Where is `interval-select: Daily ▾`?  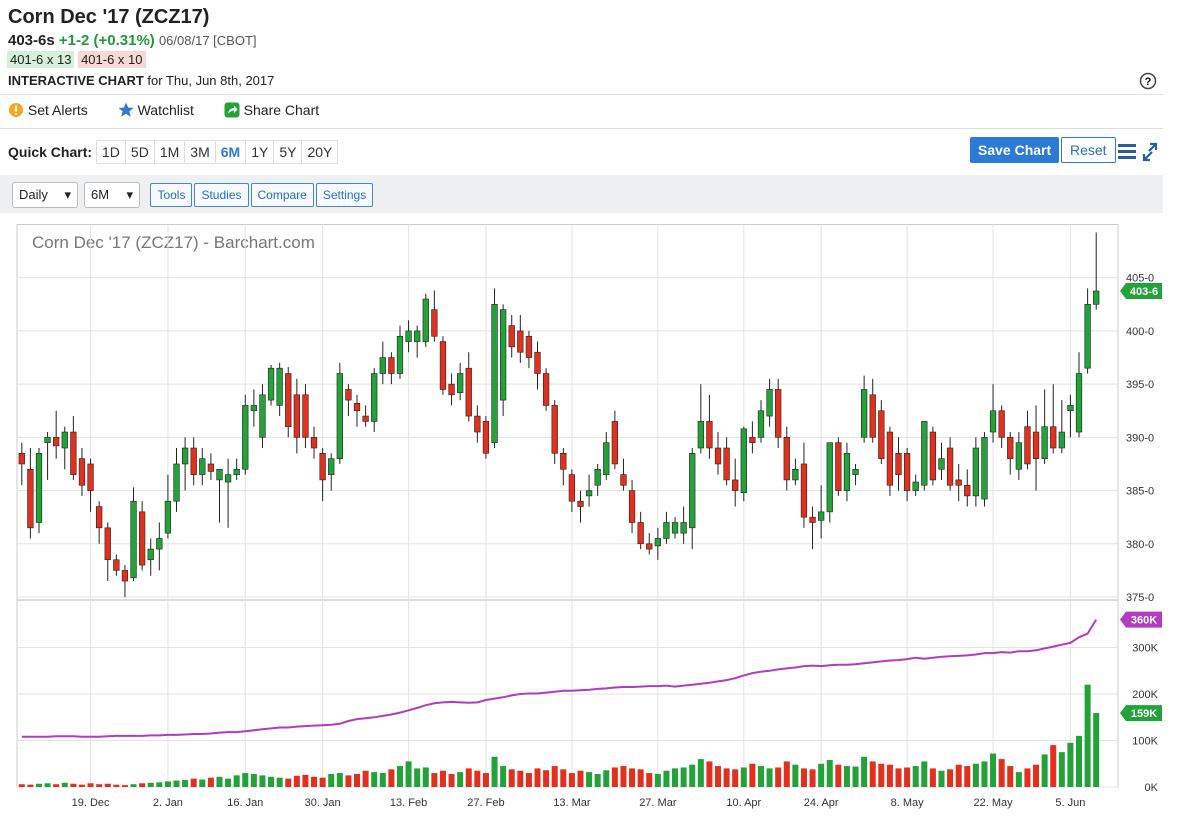 interval-select: Daily ▾ is located at coordinates (45, 195).